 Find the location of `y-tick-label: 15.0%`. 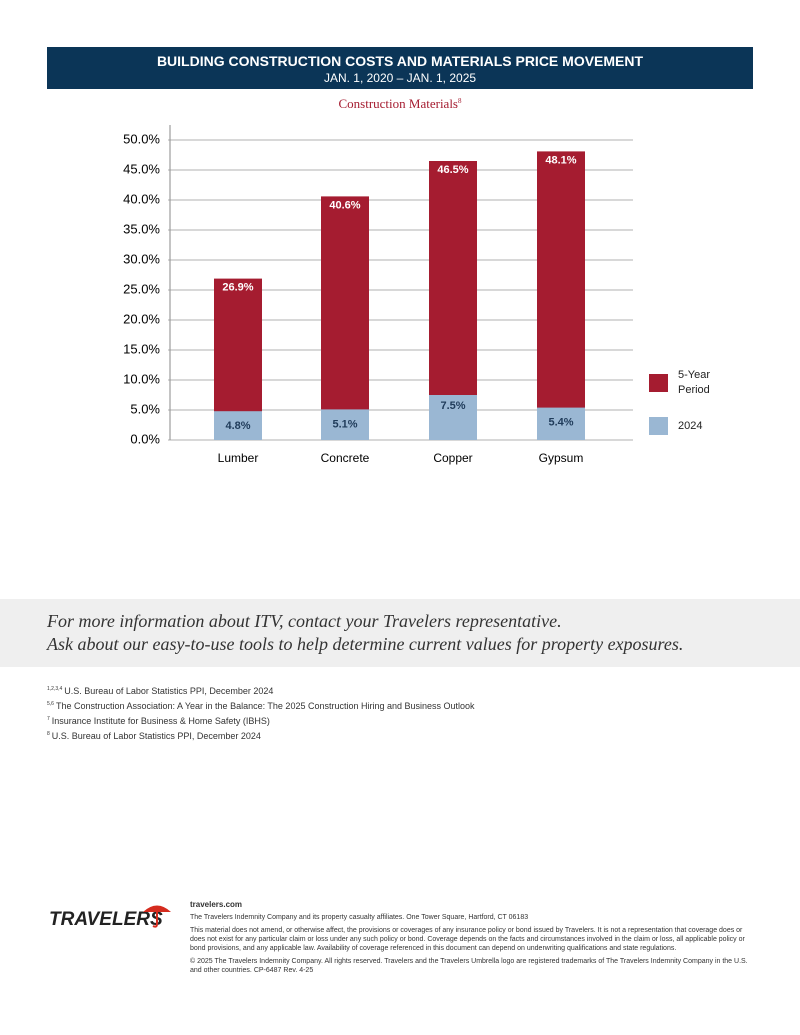

y-tick-label: 15.0% is located at coordinates (141, 348).